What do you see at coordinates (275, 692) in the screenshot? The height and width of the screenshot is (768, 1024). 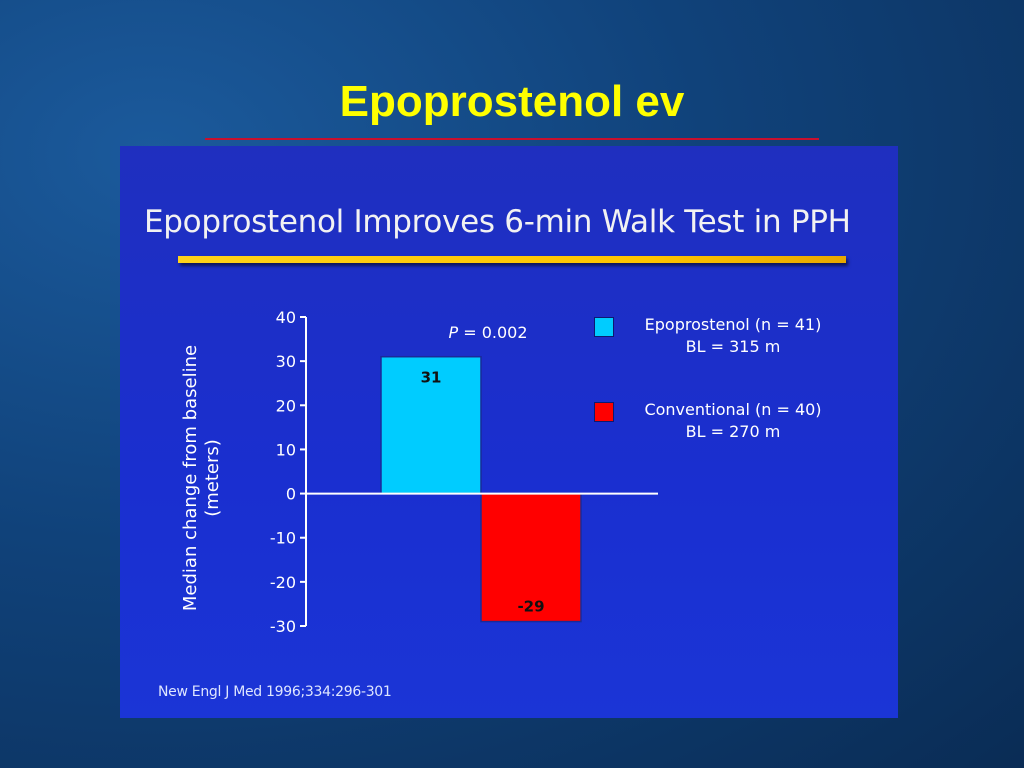 I see `citation: New Engl J Med 1996;334:296-301` at bounding box center [275, 692].